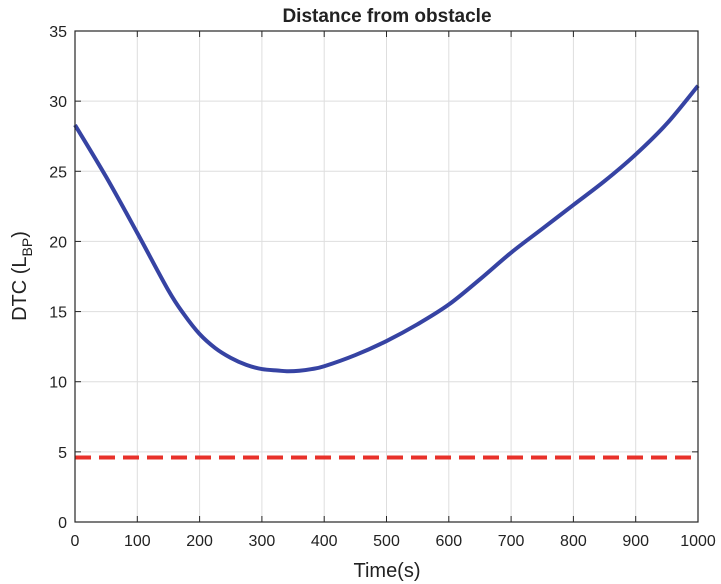  Describe the element at coordinates (75, 541) in the screenshot. I see `x-tick-label: 0` at that location.